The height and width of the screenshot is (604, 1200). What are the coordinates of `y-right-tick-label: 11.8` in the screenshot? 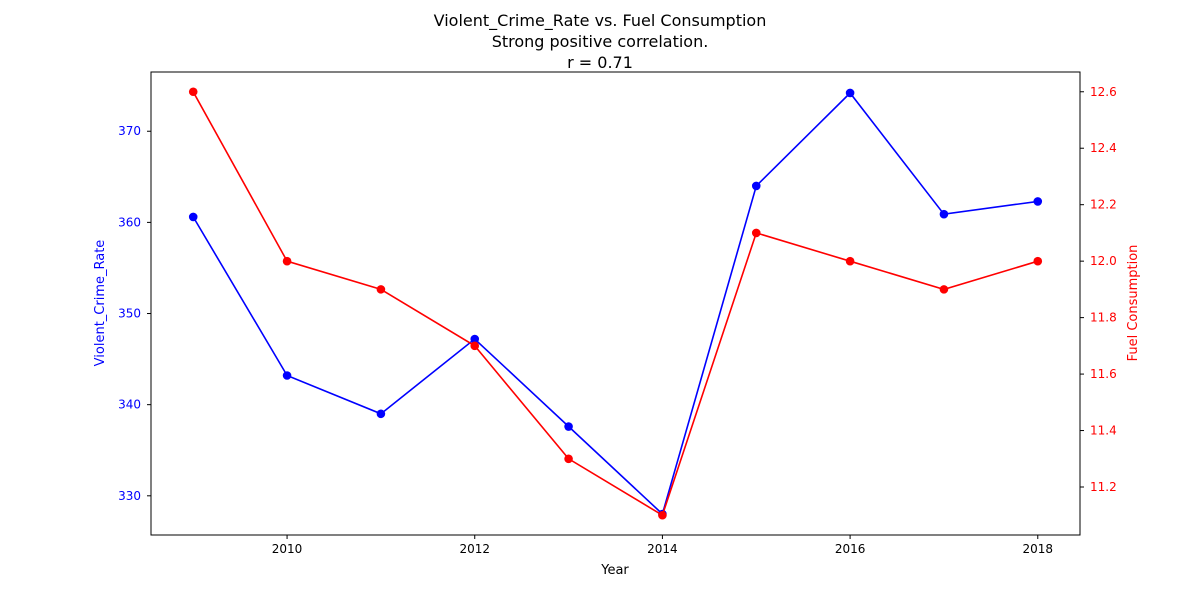 It's located at (1103, 318).